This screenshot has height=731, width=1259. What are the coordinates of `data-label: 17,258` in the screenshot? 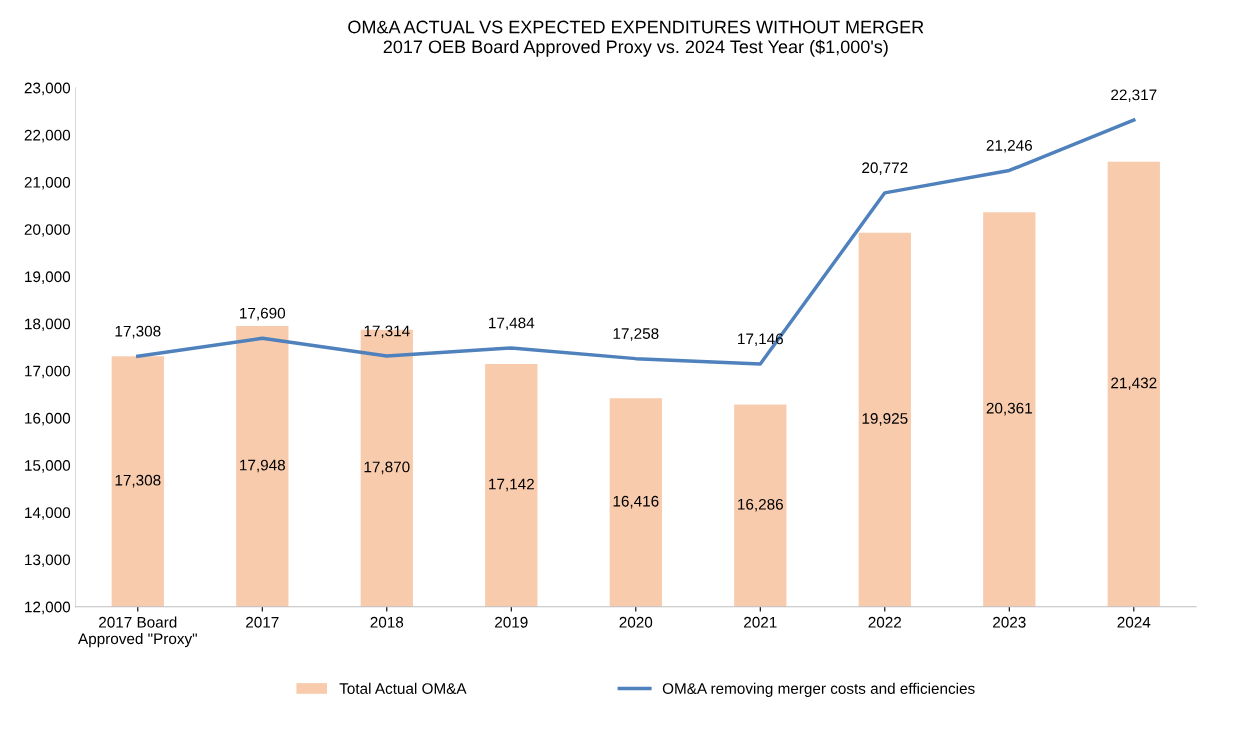 It's located at (636, 334).